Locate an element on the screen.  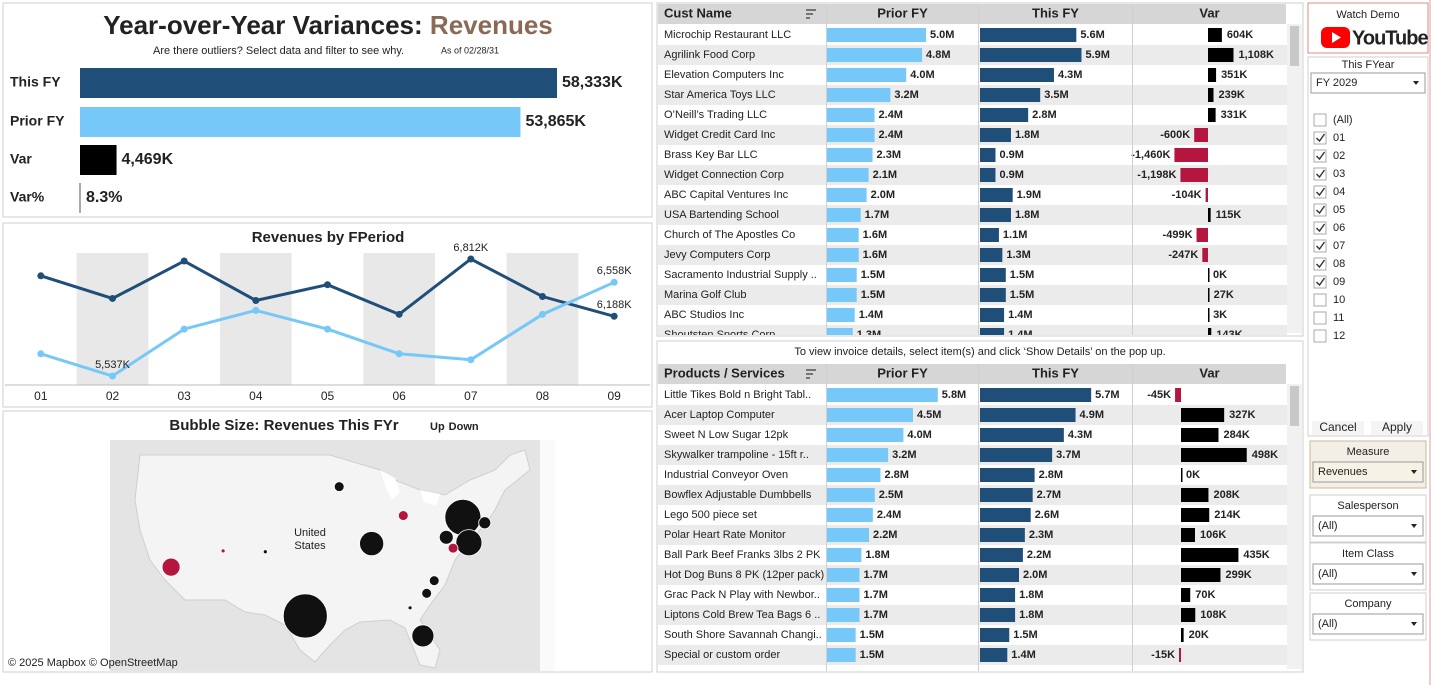
checkbox-label: 04 is located at coordinates (1339, 192).